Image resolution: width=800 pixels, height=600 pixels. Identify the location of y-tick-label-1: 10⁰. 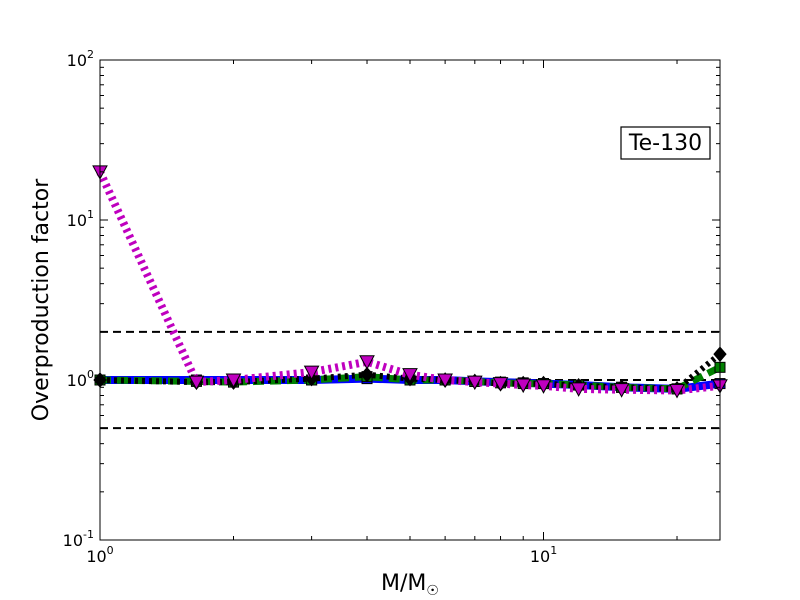
(80, 379).